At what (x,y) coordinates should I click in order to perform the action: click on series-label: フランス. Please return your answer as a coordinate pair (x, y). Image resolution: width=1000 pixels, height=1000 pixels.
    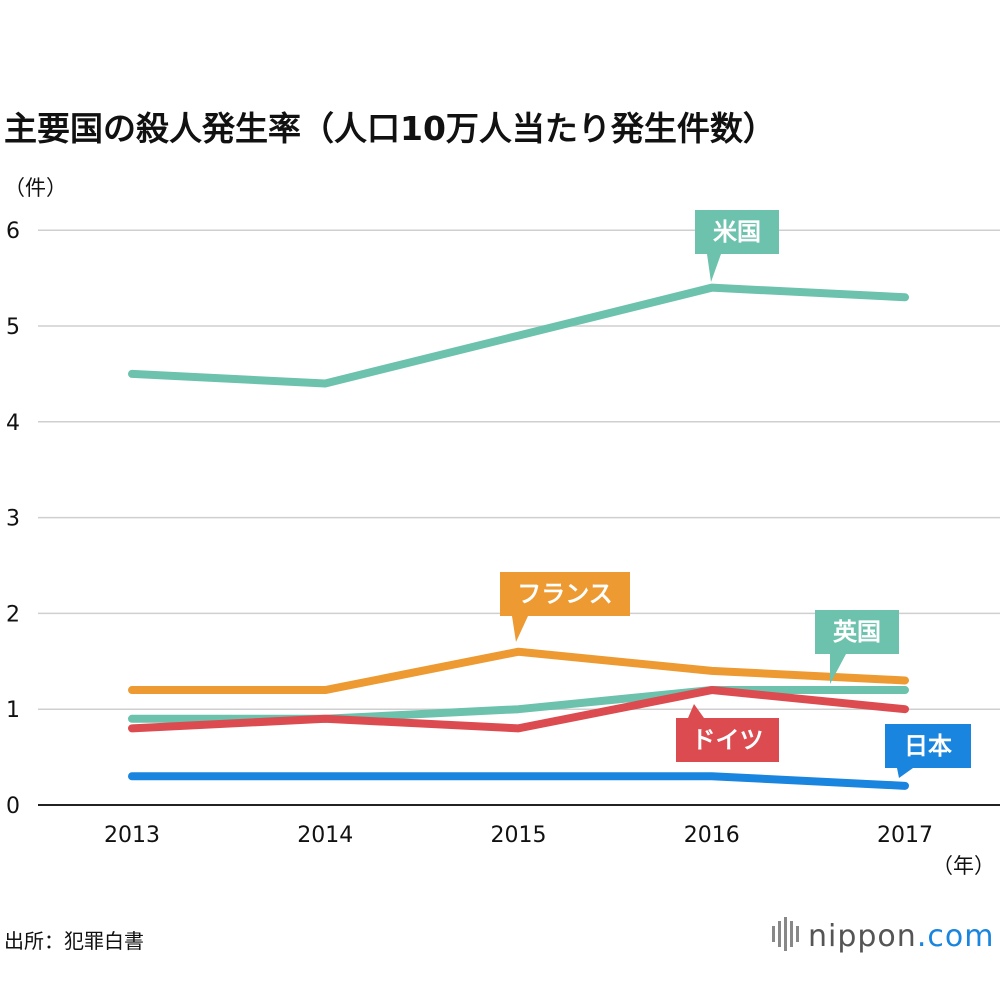
    Looking at the image, I should click on (565, 607).